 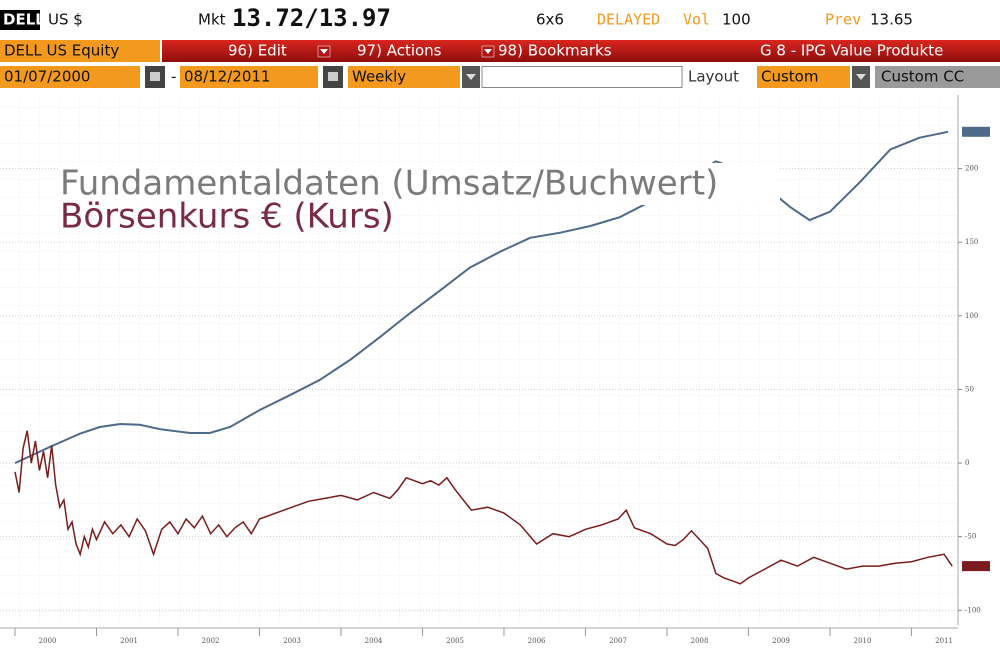 What do you see at coordinates (618, 641) in the screenshot?
I see `x-tick-label: 2007` at bounding box center [618, 641].